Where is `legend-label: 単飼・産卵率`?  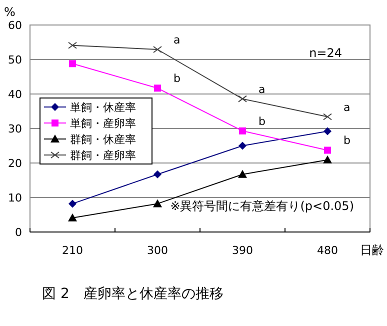
legend-label: 単飼・産卵率 is located at coordinates (103, 123).